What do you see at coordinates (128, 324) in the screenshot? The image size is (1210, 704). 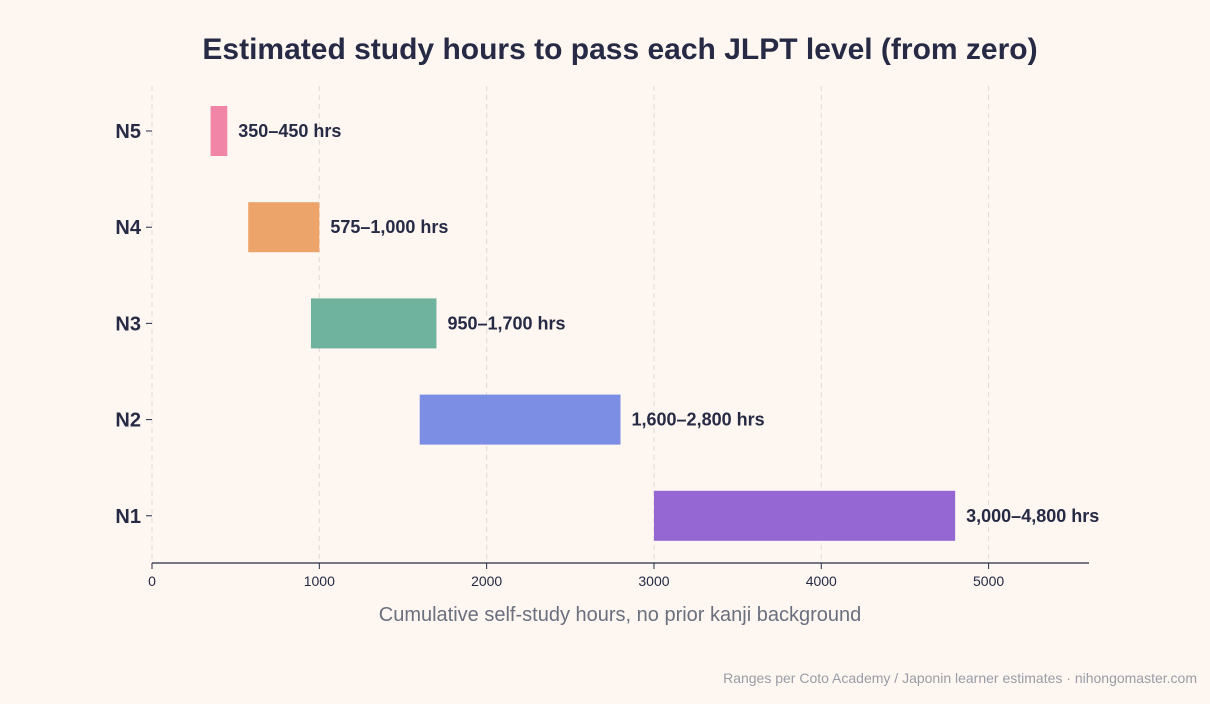 I see `category-label-n3: N3` at bounding box center [128, 324].